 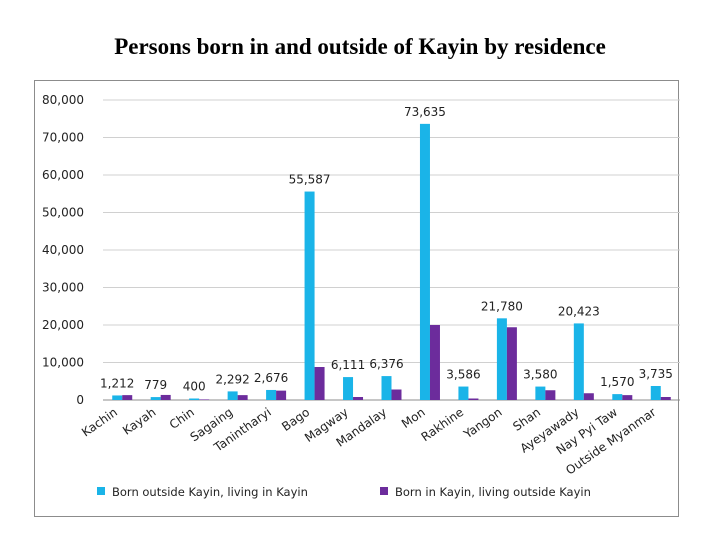 What do you see at coordinates (63, 100) in the screenshot?
I see `y-tick-label: 80,000` at bounding box center [63, 100].